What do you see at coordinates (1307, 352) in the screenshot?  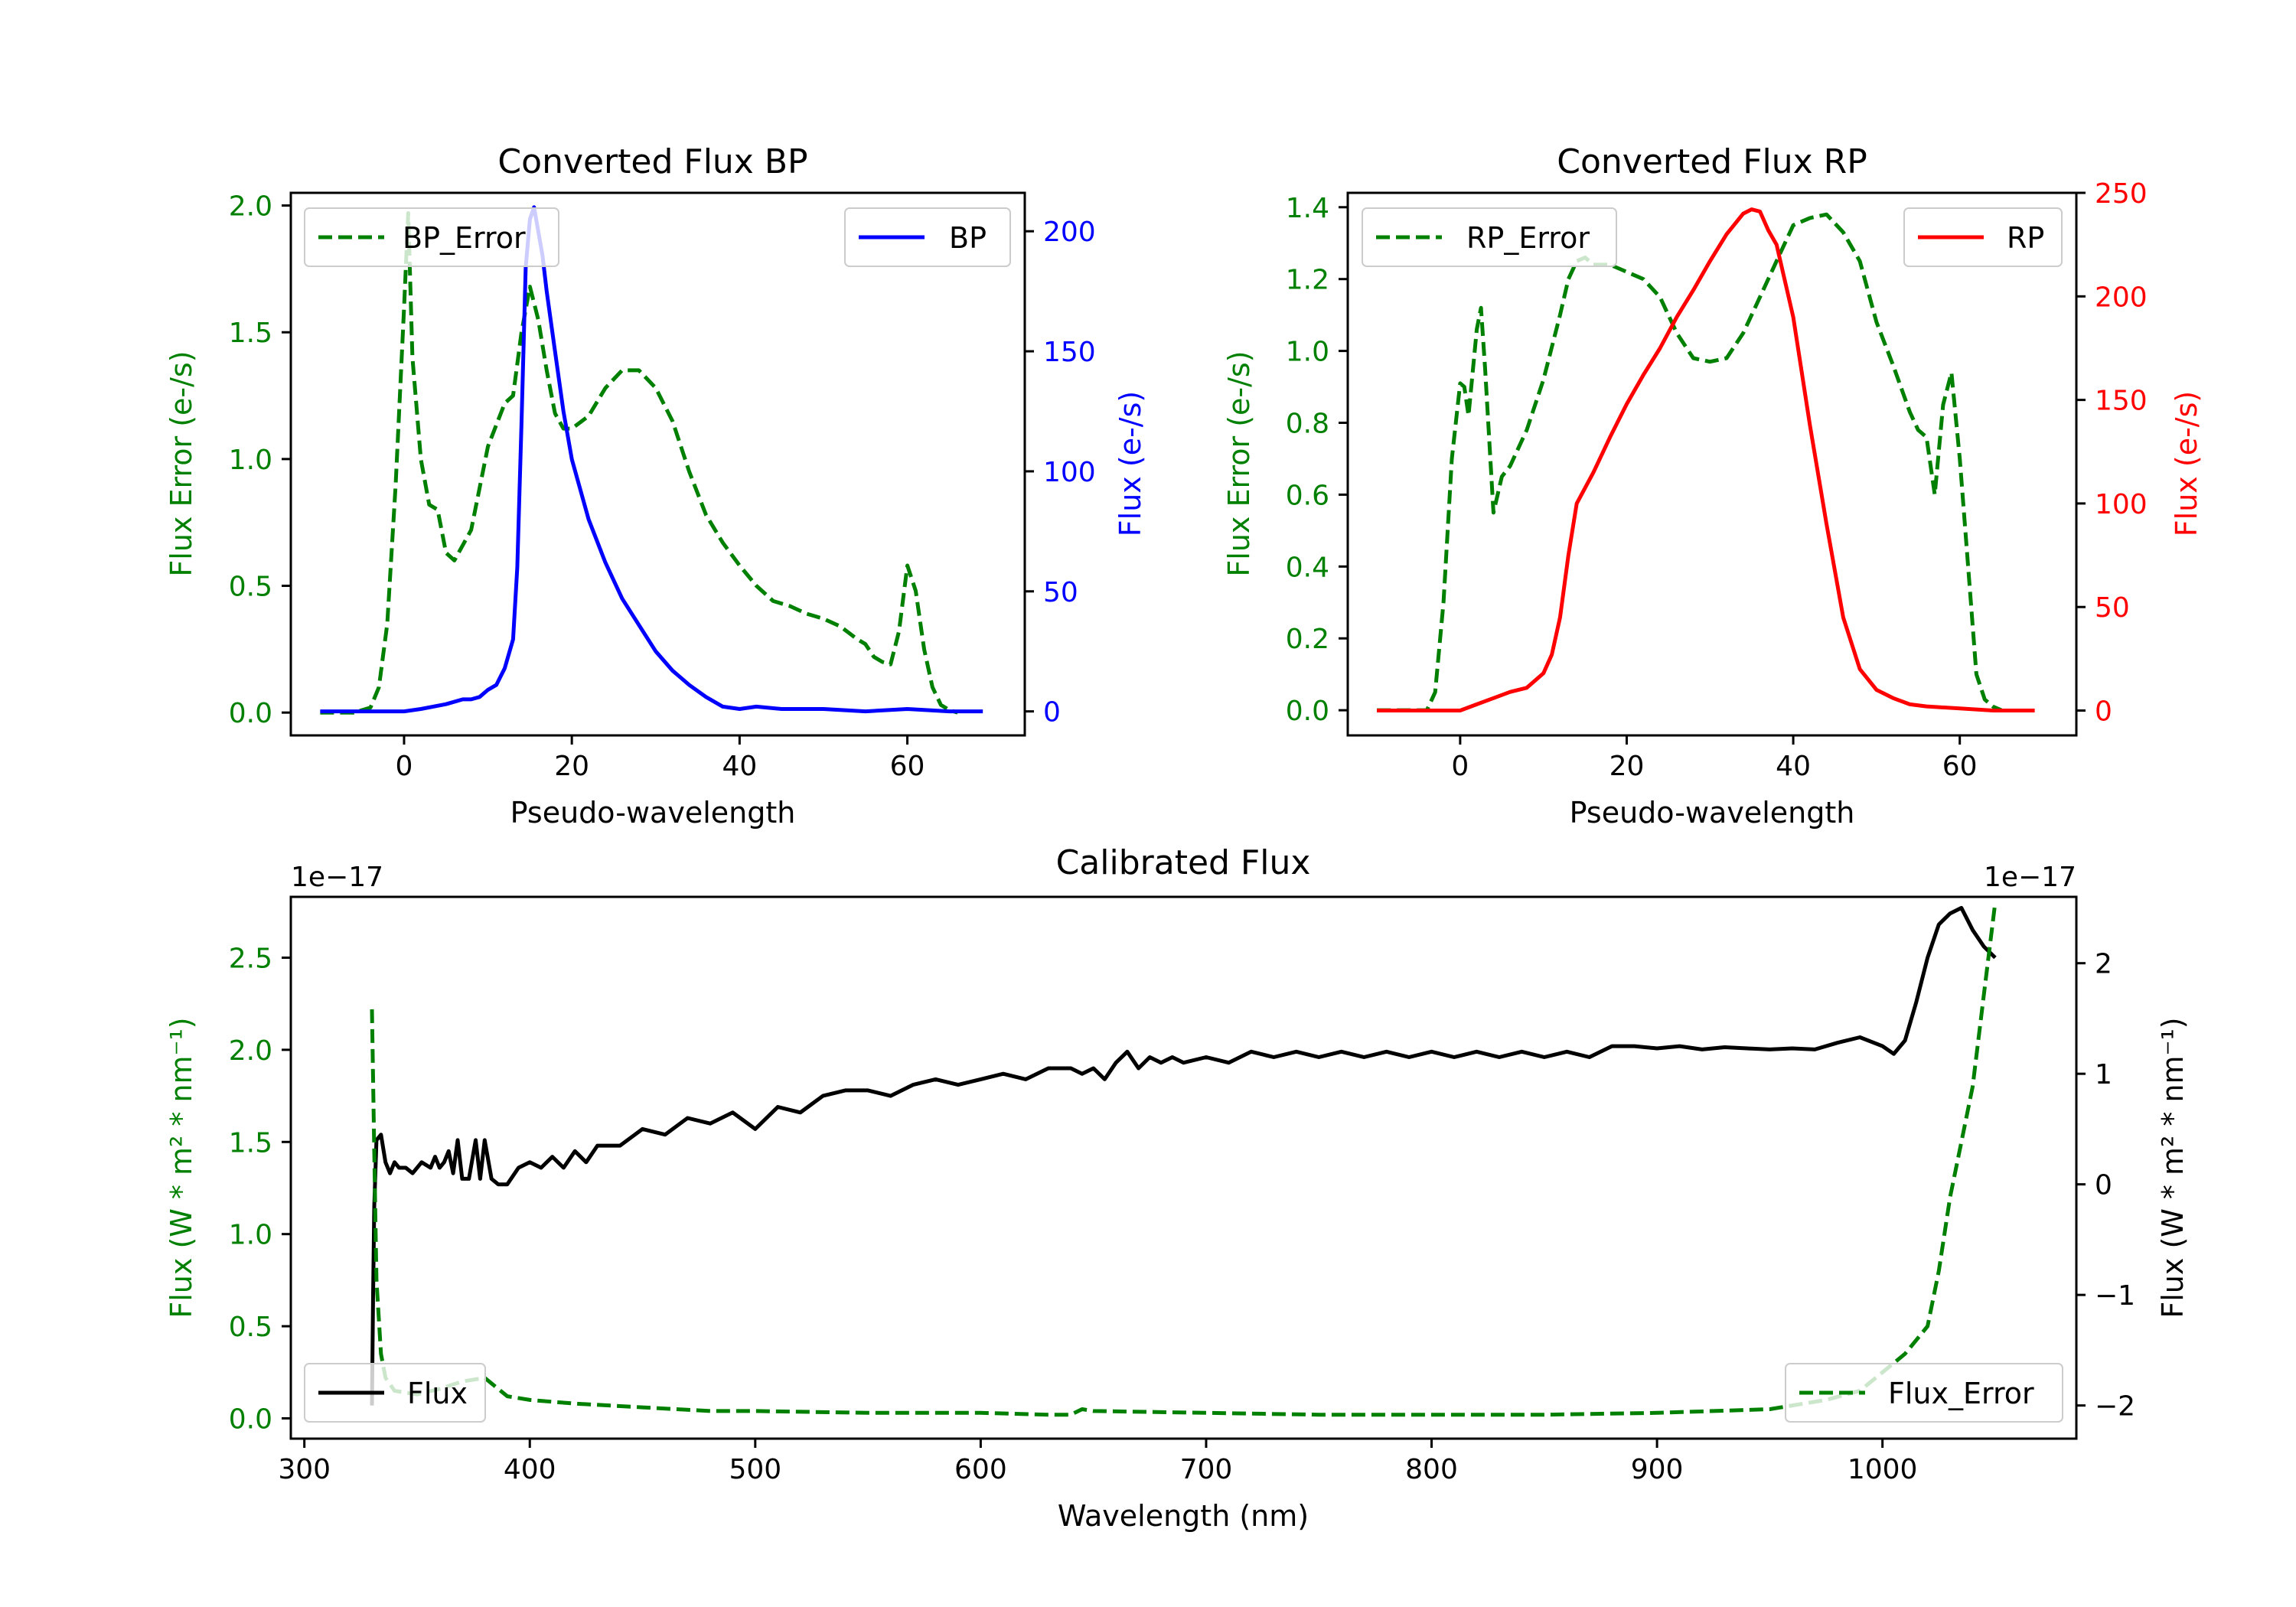 I see `rp-left-tick-label: 1.0` at bounding box center [1307, 352].